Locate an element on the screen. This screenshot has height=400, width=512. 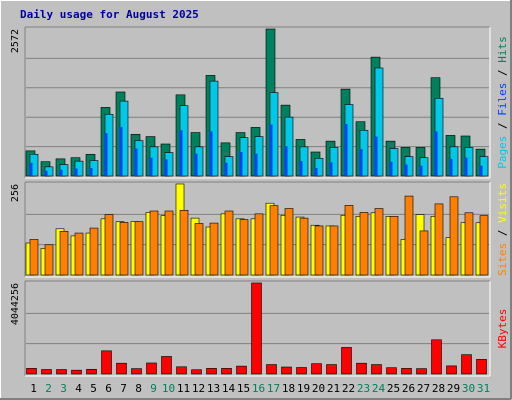
x-tick-label: 31 is located at coordinates (483, 388).